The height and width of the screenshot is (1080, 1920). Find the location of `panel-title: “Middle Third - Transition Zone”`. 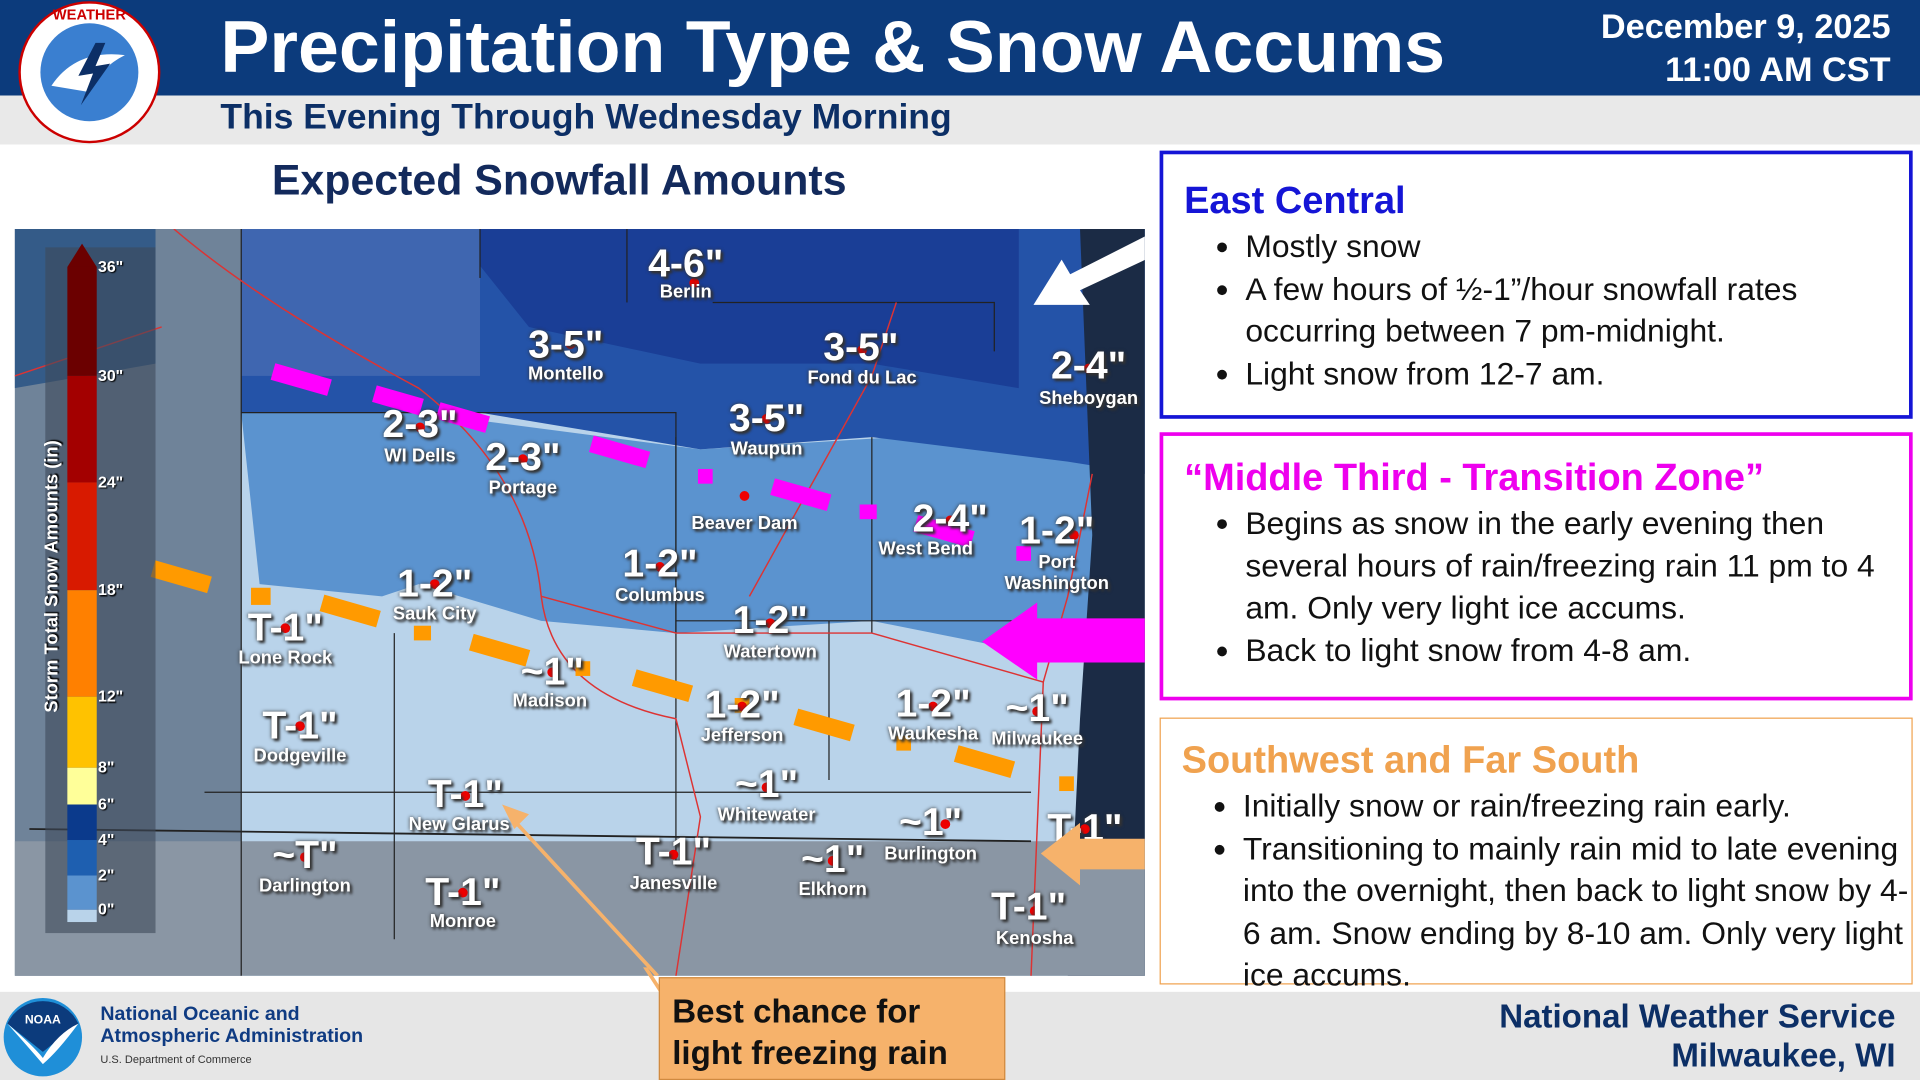

panel-title: “Middle Third - Transition Zone” is located at coordinates (1474, 477).